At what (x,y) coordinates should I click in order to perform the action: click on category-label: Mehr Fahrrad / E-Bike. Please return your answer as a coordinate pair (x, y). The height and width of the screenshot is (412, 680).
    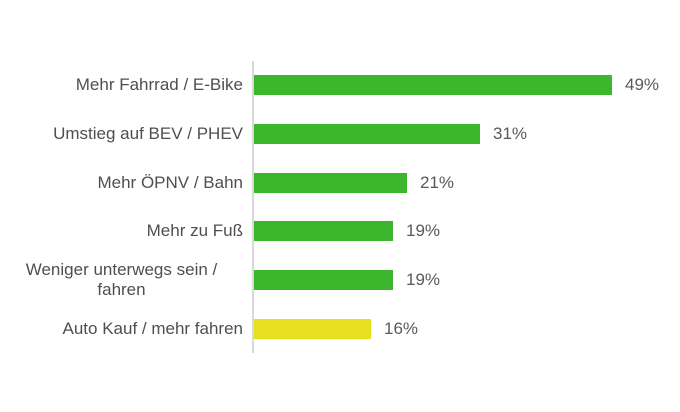
    Looking at the image, I should click on (159, 85).